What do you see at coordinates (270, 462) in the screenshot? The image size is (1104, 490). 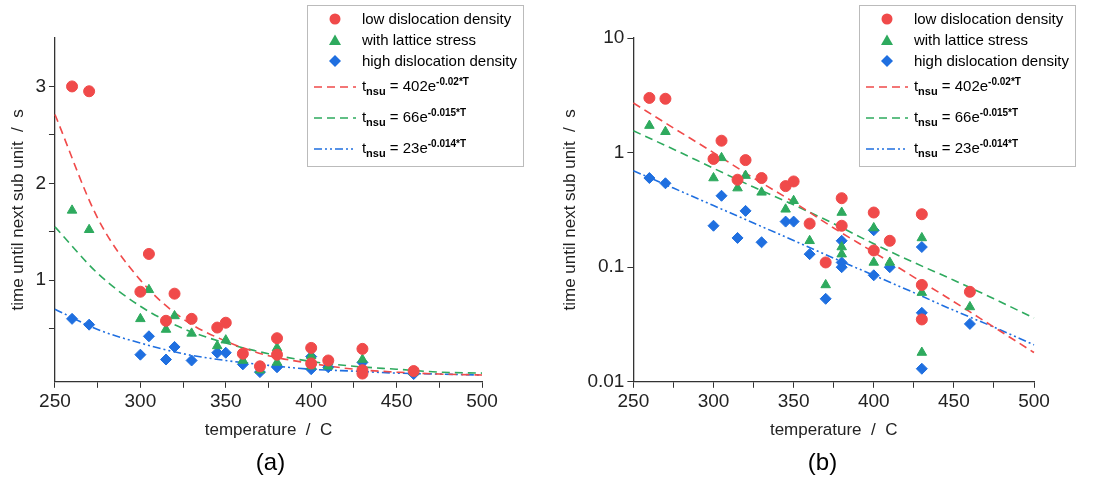 I see `text: (a)` at bounding box center [270, 462].